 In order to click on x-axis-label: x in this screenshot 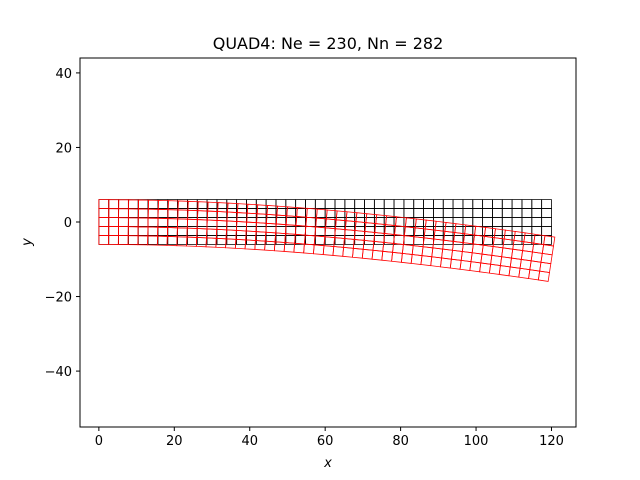, I will do `click(327, 463)`.